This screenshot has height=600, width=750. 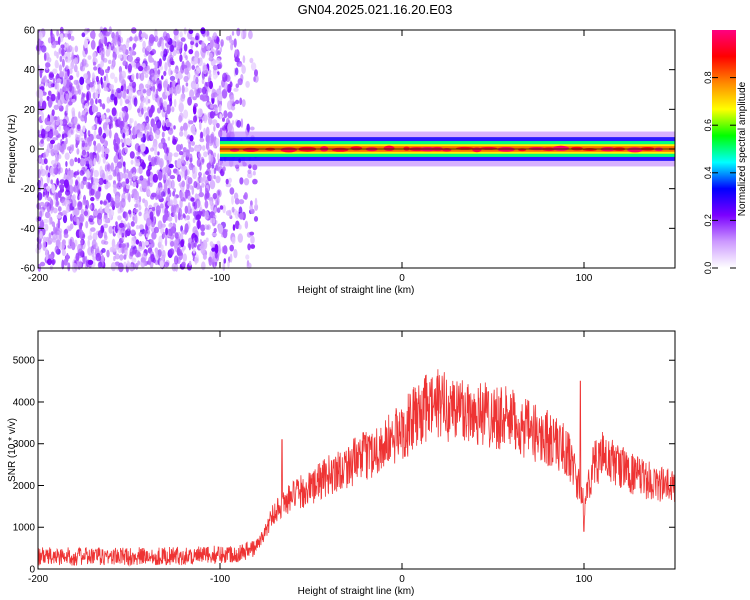 I want to click on x-tick-label: -100, so click(x=220, y=579).